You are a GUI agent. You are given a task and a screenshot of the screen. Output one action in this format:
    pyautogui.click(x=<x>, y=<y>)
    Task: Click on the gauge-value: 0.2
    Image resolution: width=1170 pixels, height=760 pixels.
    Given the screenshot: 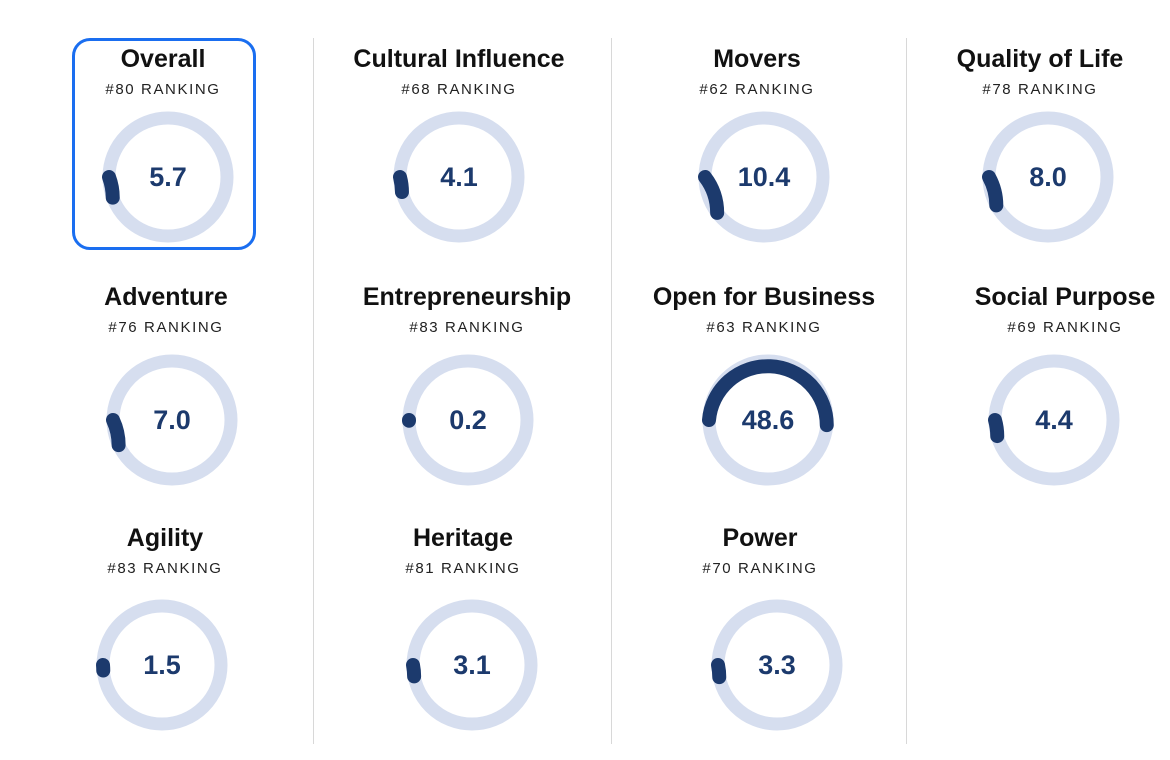 What is the action you would take?
    pyautogui.click(x=468, y=419)
    